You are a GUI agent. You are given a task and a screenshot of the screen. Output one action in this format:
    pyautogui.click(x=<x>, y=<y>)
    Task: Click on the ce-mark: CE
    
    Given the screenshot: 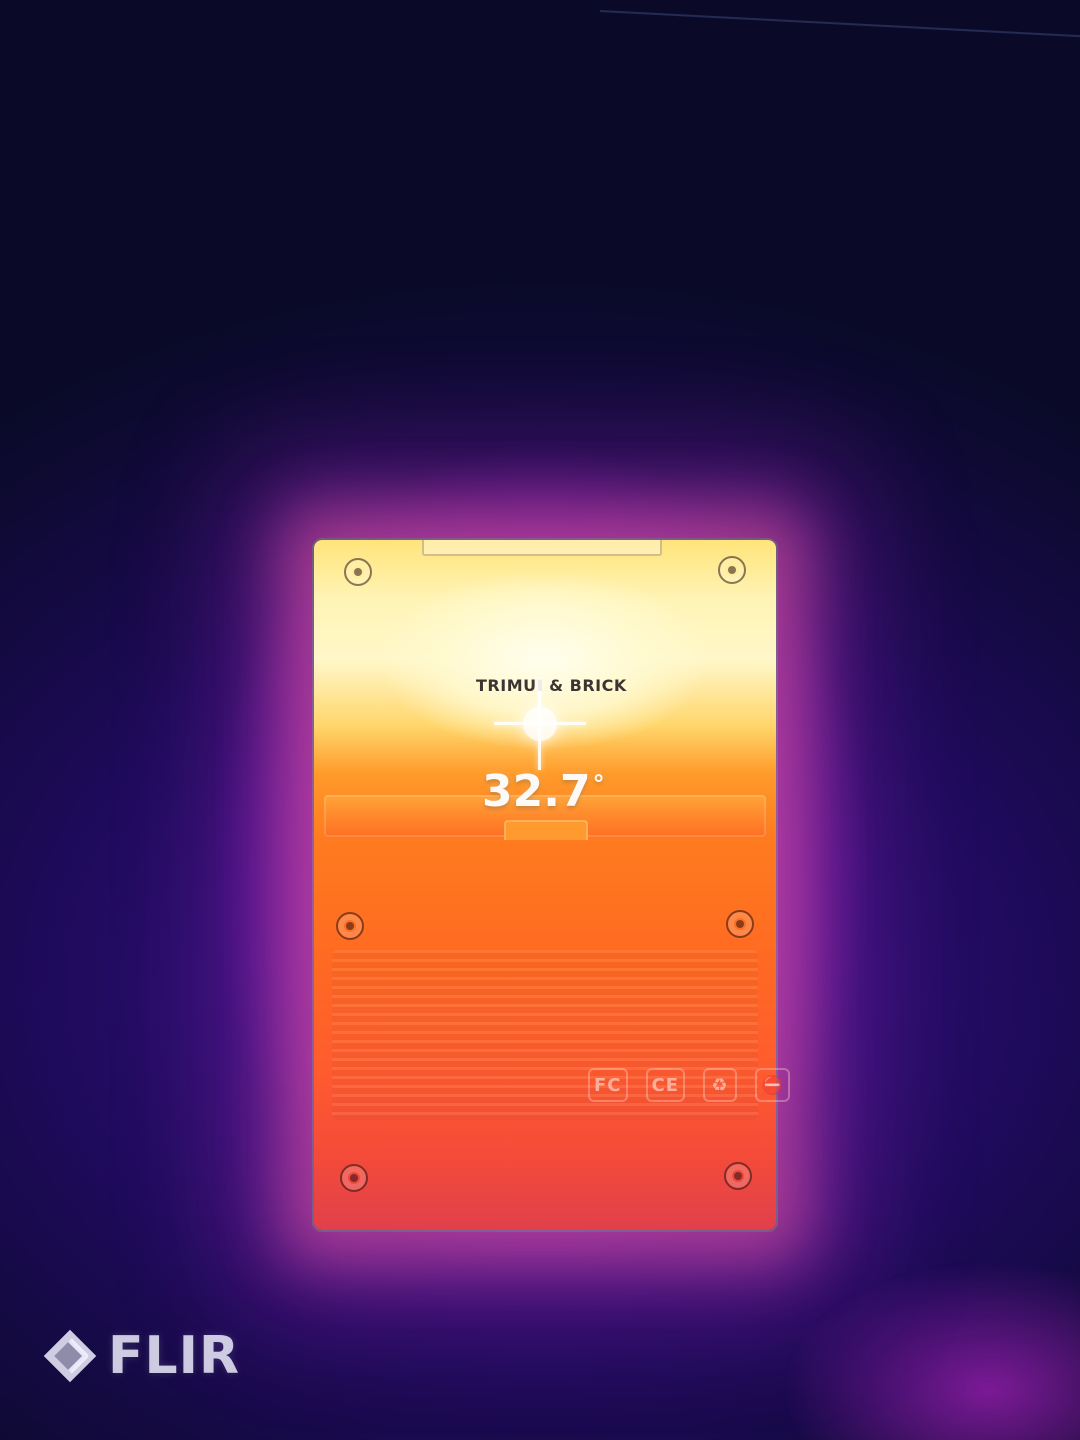 What is the action you would take?
    pyautogui.click(x=665, y=1085)
    